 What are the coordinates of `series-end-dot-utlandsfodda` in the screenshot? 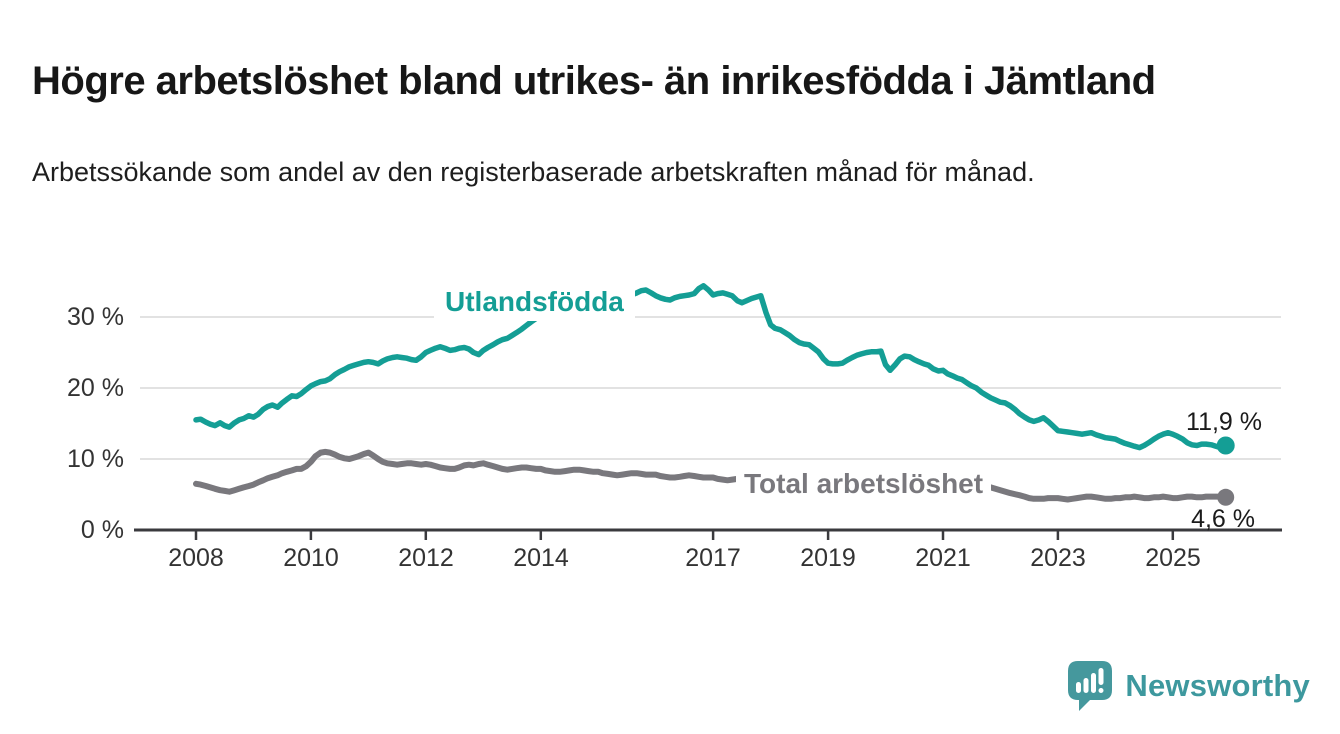 It's located at (1225, 445).